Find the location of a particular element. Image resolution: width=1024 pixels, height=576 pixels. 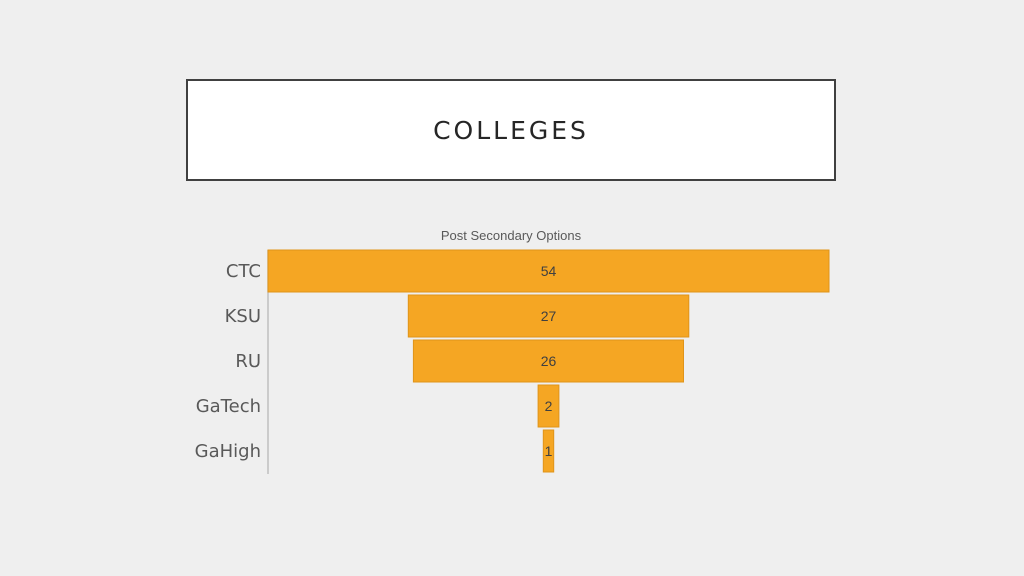

funnel-bar-ru is located at coordinates (548, 361).